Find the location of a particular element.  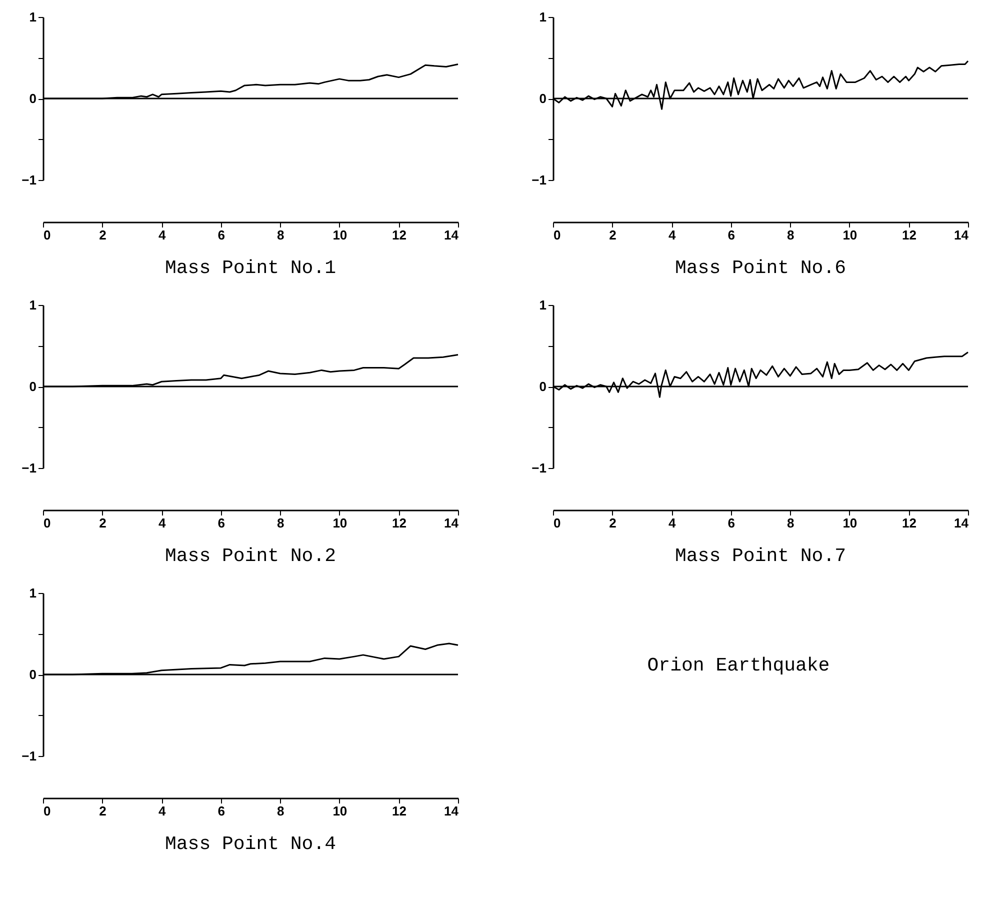

text: Orion Earthquake is located at coordinates (738, 665).